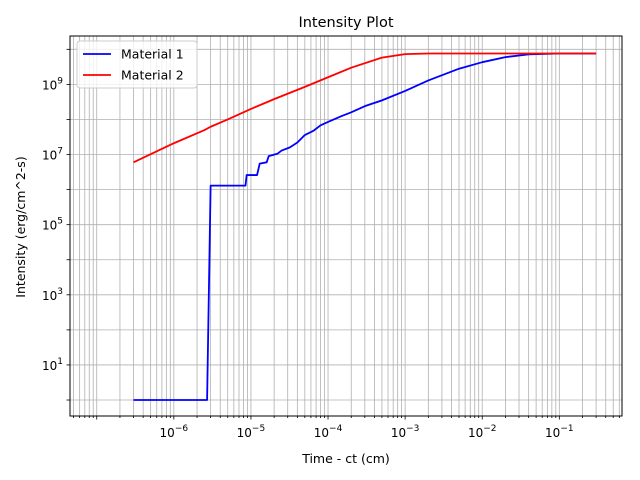 The height and width of the screenshot is (480, 640). What do you see at coordinates (174, 432) in the screenshot?
I see `x-tick-label: 10⁻⁶` at bounding box center [174, 432].